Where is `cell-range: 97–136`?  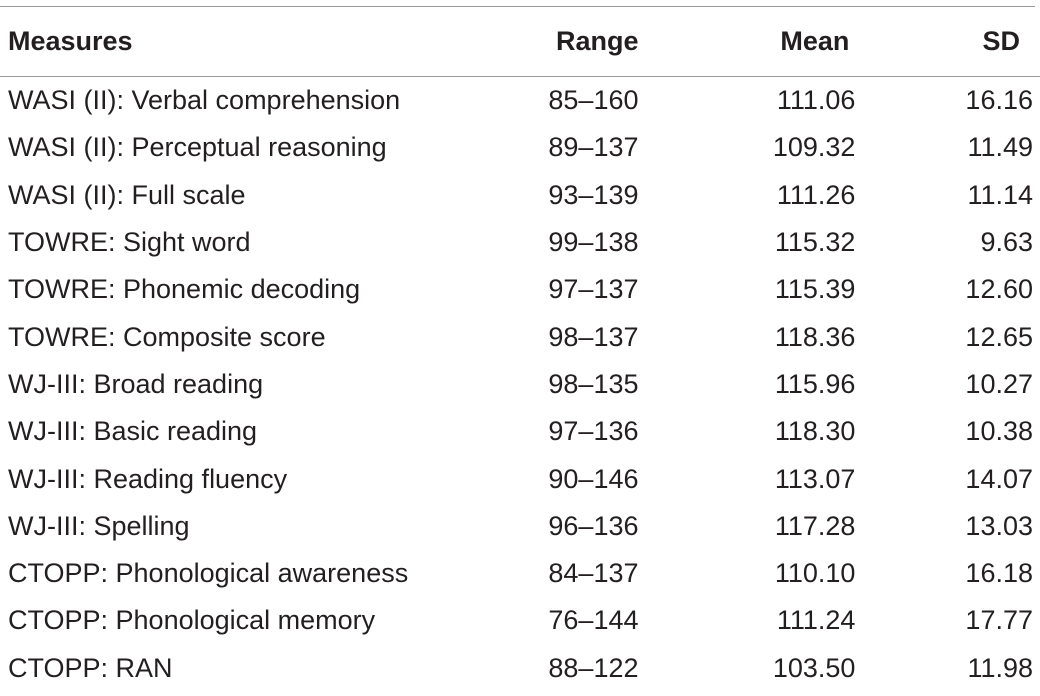 cell-range: 97–136 is located at coordinates (593, 431).